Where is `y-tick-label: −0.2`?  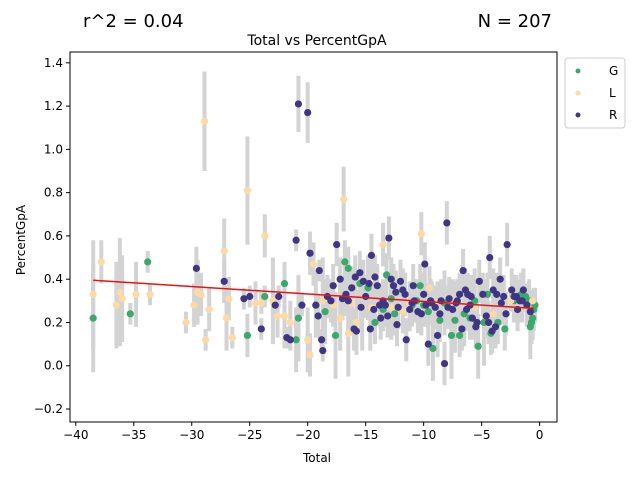
y-tick-label: −0.2 is located at coordinates (48, 409).